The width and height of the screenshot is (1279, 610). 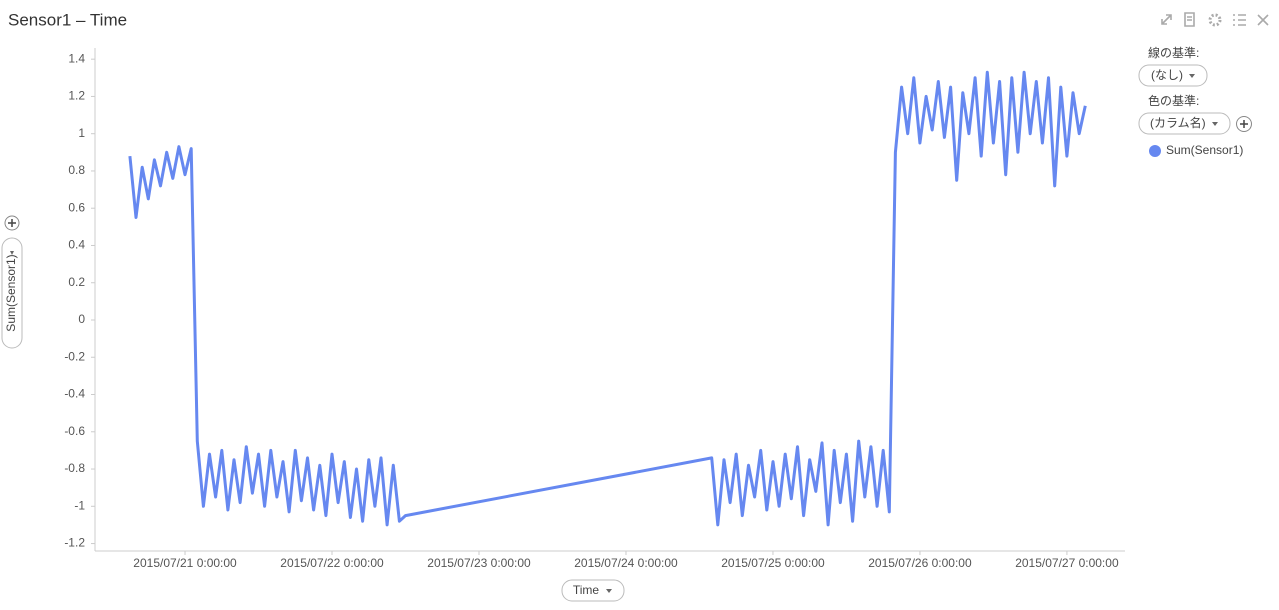 What do you see at coordinates (1263, 20) in the screenshot?
I see `close-icon` at bounding box center [1263, 20].